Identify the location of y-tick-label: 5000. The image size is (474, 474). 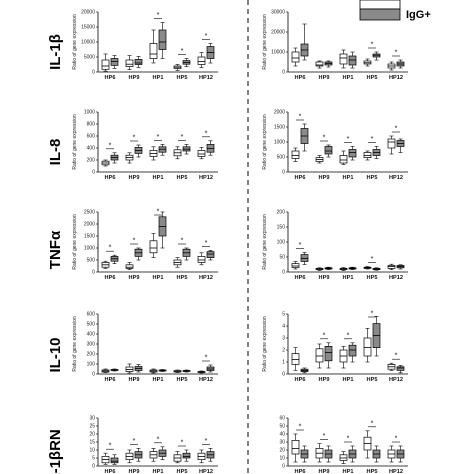
(89, 58).